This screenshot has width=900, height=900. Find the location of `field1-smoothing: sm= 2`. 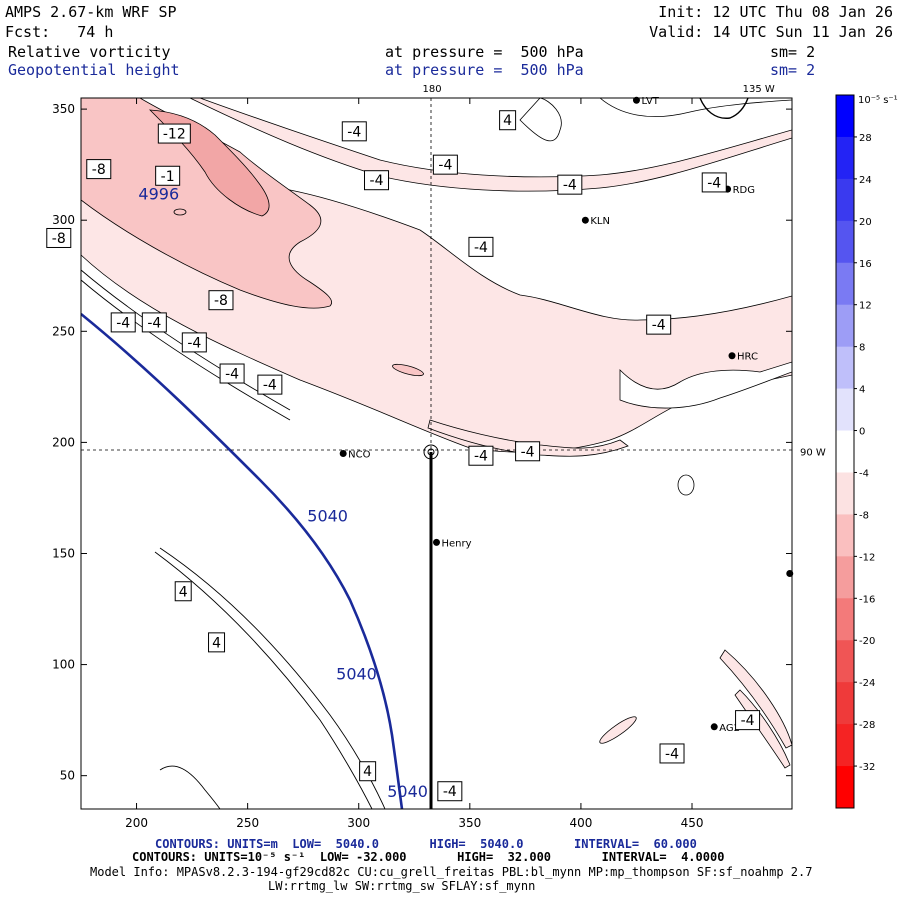

field1-smoothing: sm= 2 is located at coordinates (792, 52).